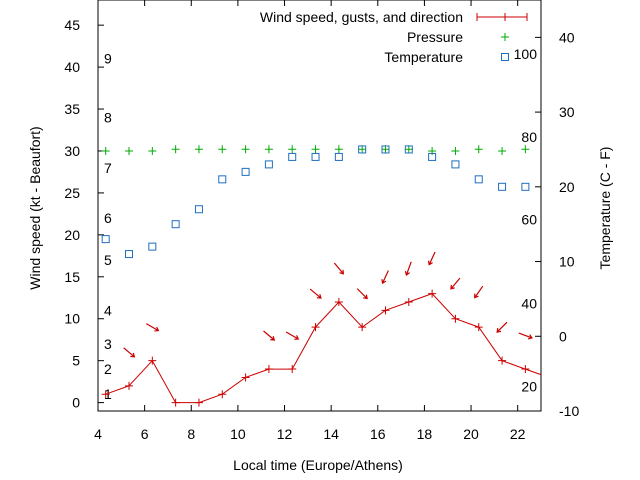 Image resolution: width=640 pixels, height=480 pixels. Describe the element at coordinates (108, 218) in the screenshot. I see `beaufort-label: 6` at that location.